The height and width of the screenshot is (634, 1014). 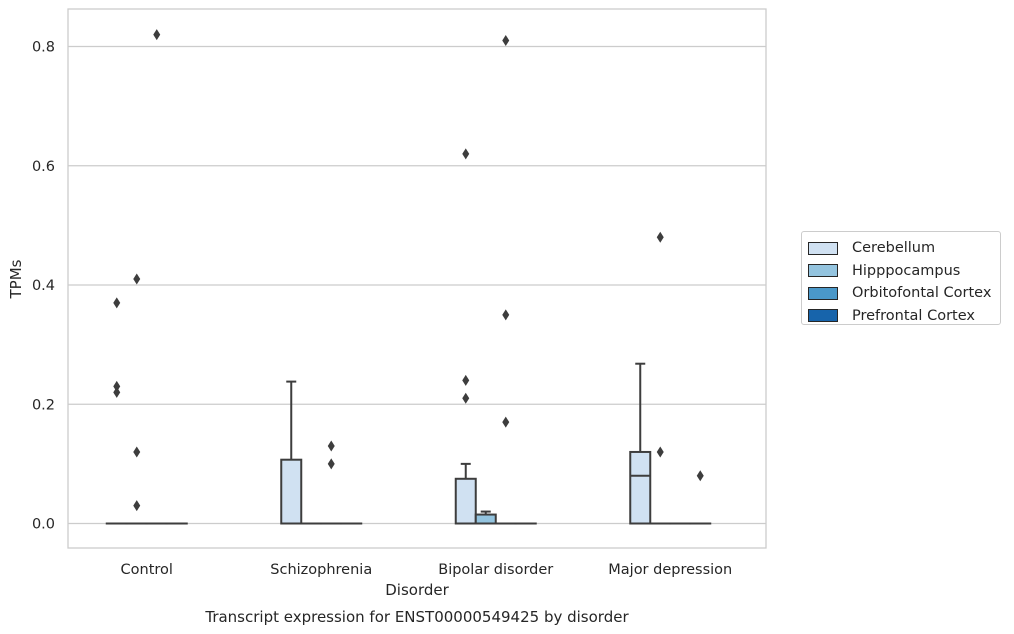 What do you see at coordinates (16, 279) in the screenshot?
I see `y-axis-label: TPMs` at bounding box center [16, 279].